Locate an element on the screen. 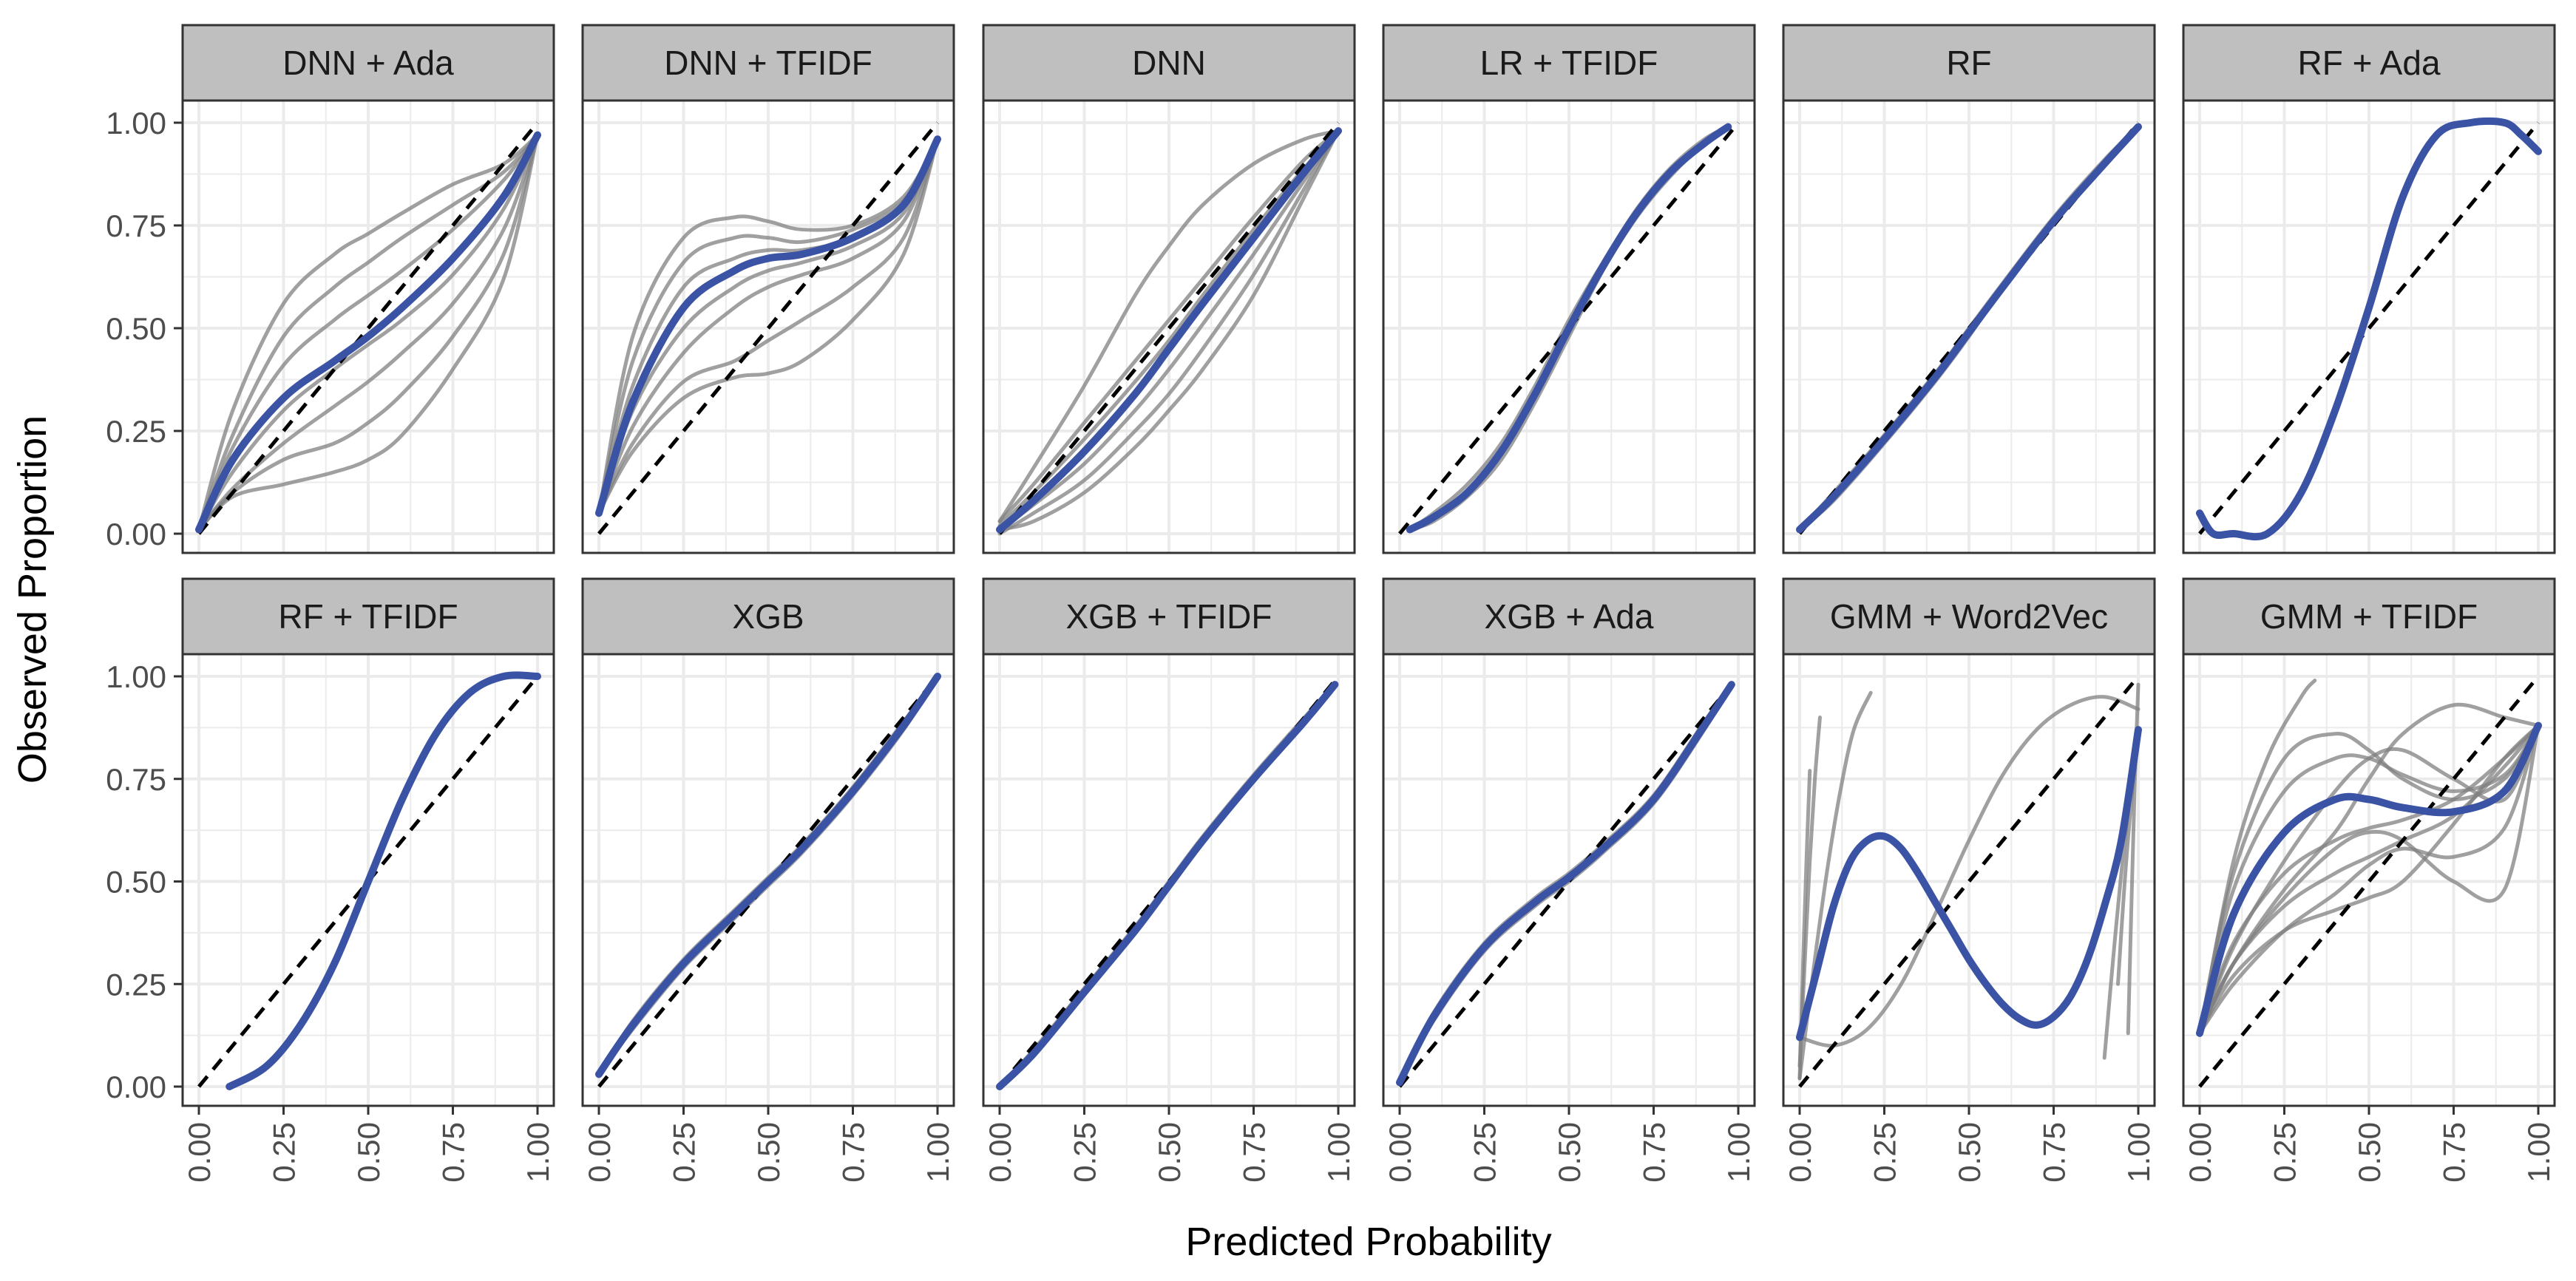 The height and width of the screenshot is (1281, 2576). facet-strip-label: DNN is located at coordinates (1169, 63).